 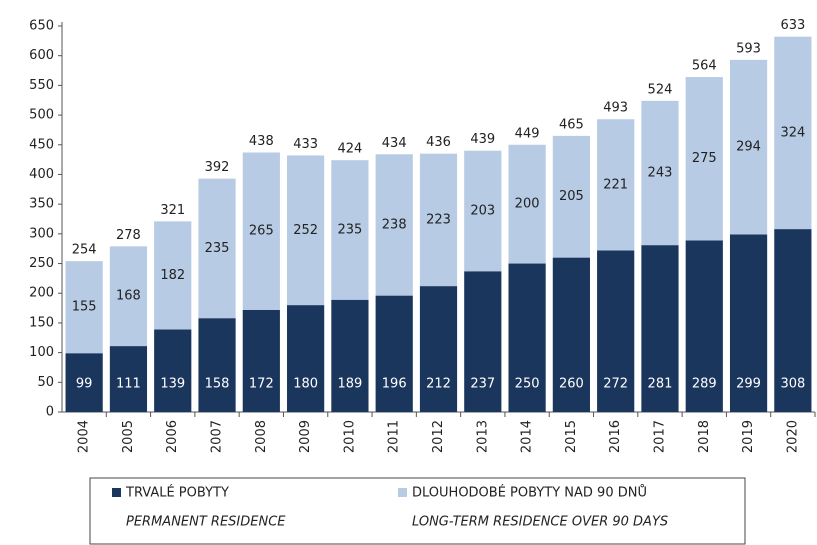 I want to click on legend-label-en: PERMANENT RESIDENCE, so click(x=206, y=522).